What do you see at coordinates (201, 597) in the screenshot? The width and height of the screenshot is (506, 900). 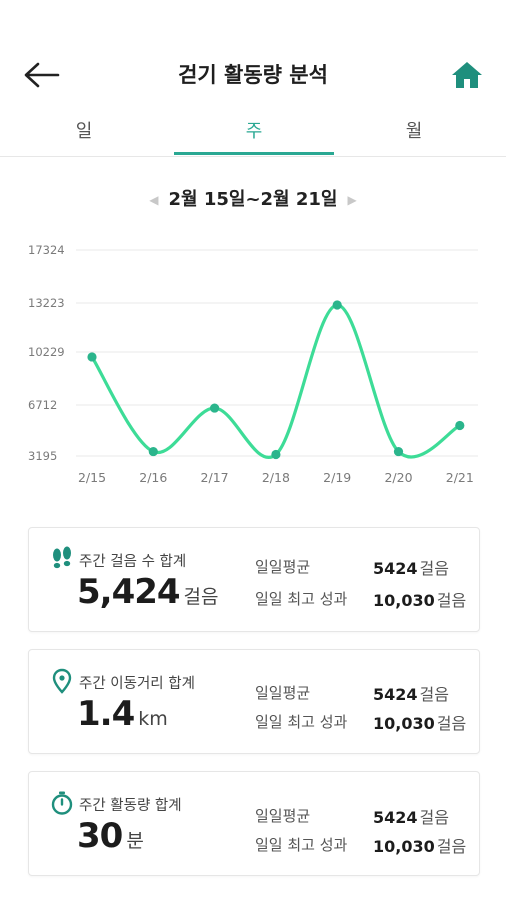 I see `weekly-steps-unit: 걸음` at bounding box center [201, 597].